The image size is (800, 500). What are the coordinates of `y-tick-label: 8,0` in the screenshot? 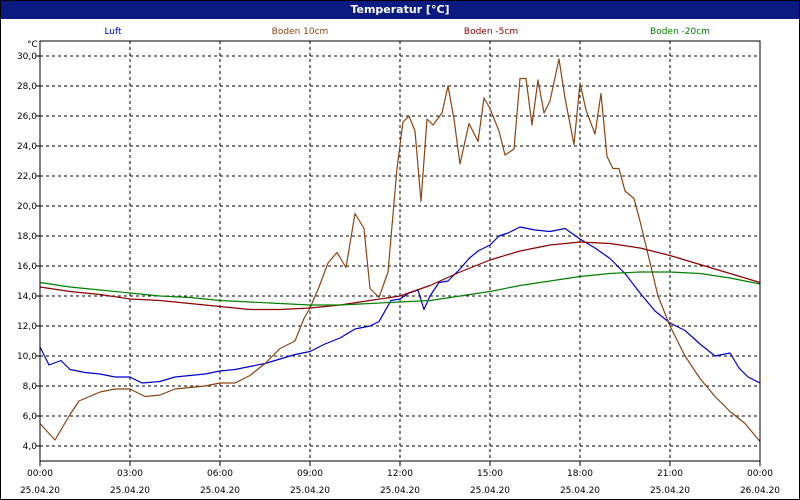 It's located at (30, 387).